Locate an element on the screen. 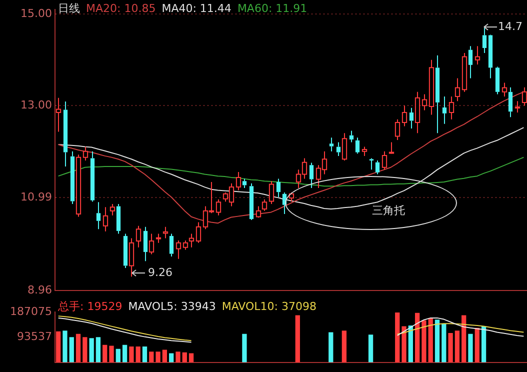 The height and width of the screenshot is (372, 527). annotation: 三角托 is located at coordinates (388, 210).